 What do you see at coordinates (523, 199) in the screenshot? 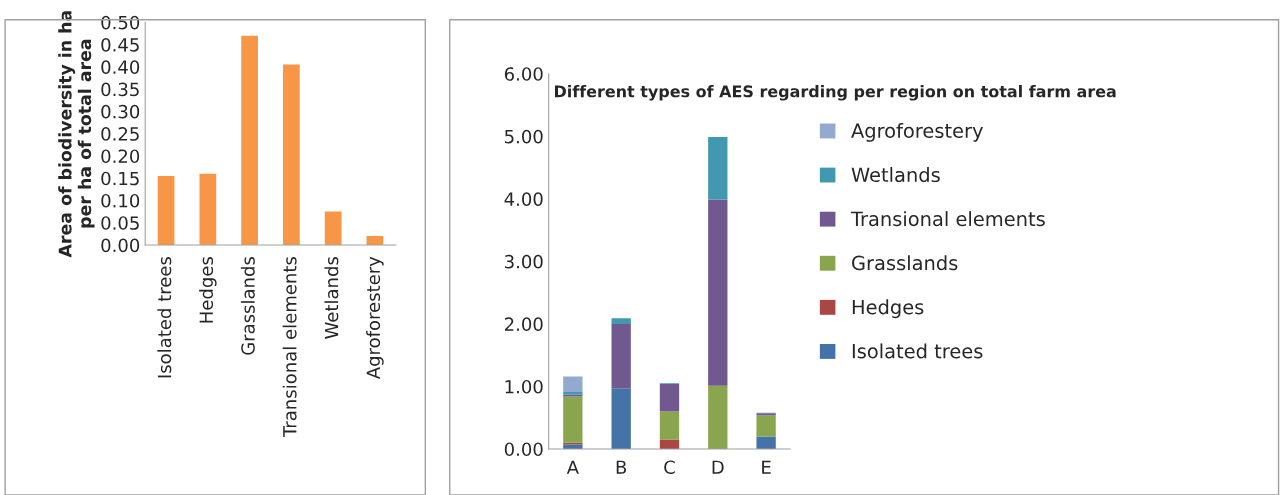
I see `y-tick-label: 4.00` at bounding box center [523, 199].